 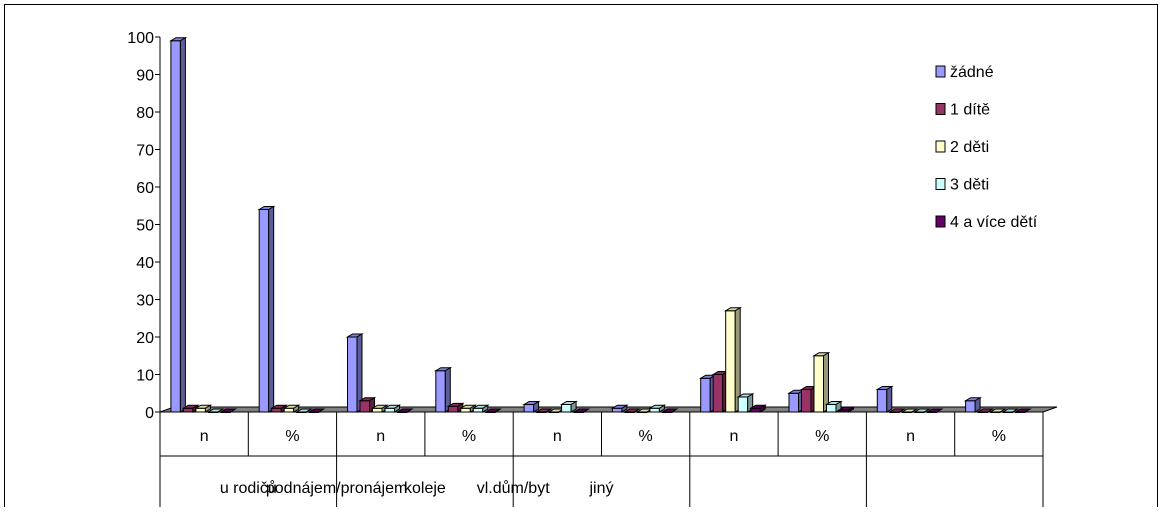 I want to click on y-tick-label: 90, so click(x=145, y=76).